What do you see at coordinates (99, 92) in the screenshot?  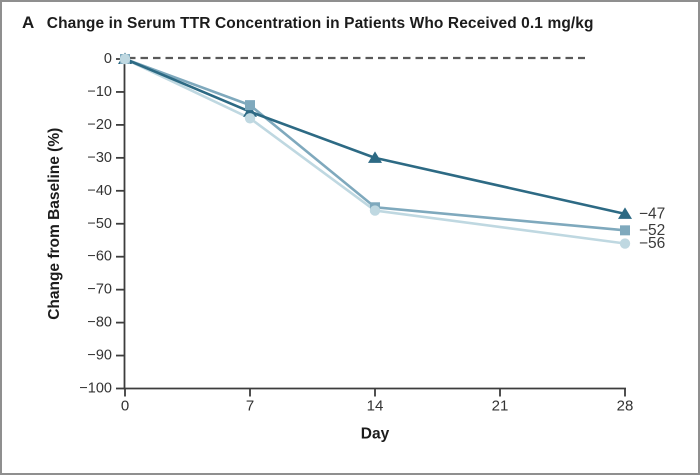 I see `y-tick-label: −10` at bounding box center [99, 92].